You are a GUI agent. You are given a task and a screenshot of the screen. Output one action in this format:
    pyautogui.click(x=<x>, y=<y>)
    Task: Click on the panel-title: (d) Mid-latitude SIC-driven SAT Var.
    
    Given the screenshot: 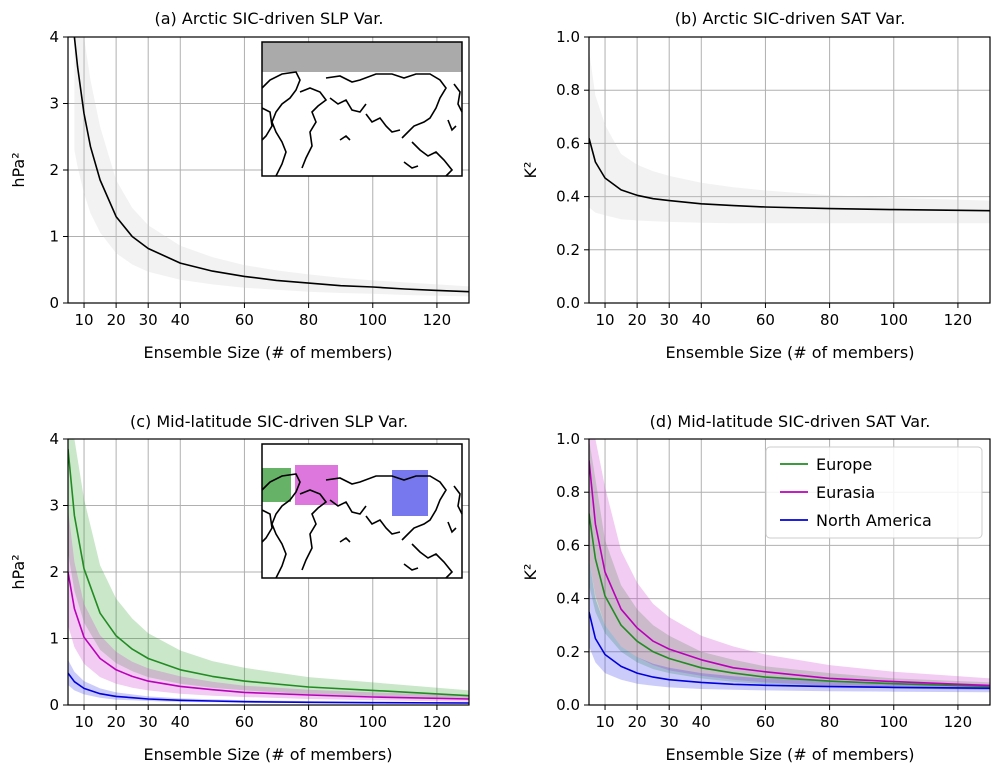 What is the action you would take?
    pyautogui.click(x=790, y=421)
    